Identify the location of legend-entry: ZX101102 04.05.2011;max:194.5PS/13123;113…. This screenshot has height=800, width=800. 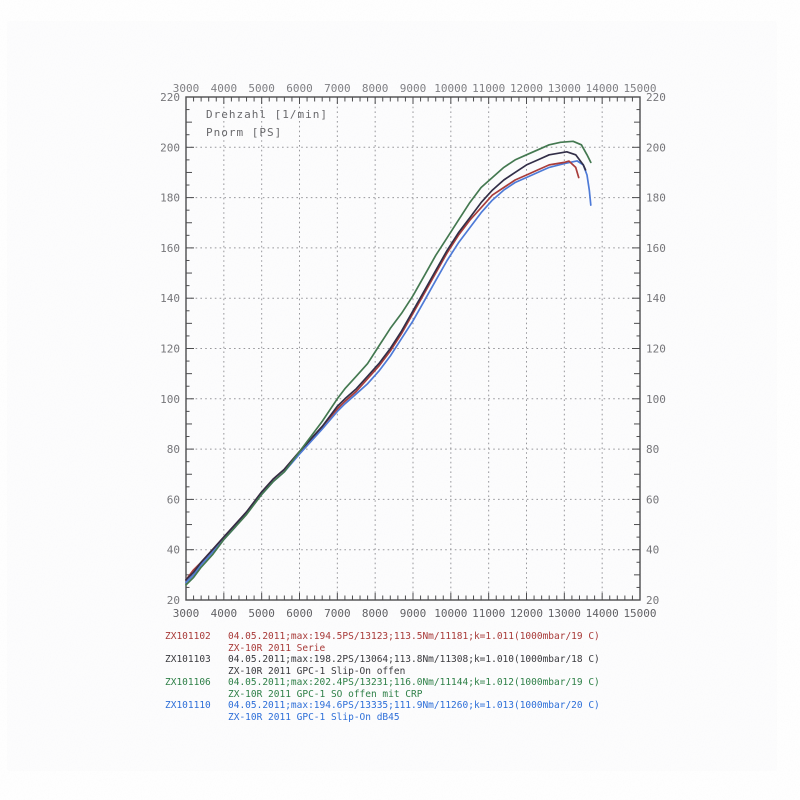
(400, 642).